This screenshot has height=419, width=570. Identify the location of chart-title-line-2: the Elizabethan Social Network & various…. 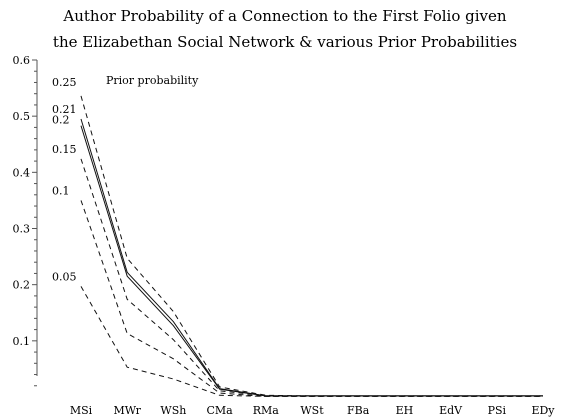
(285, 42).